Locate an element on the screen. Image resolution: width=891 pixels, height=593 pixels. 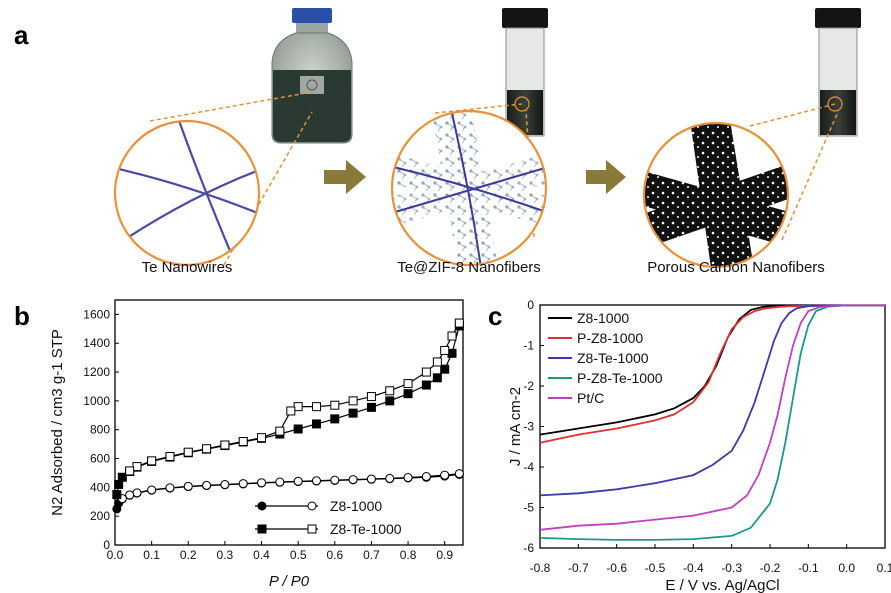
x-tick-label: -0.6 is located at coordinates (616, 568).